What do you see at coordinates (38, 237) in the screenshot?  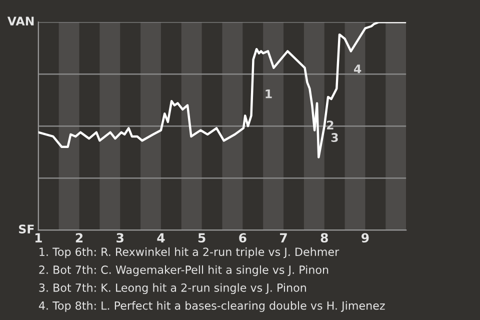 I see `x-tick-label: 1` at bounding box center [38, 237].